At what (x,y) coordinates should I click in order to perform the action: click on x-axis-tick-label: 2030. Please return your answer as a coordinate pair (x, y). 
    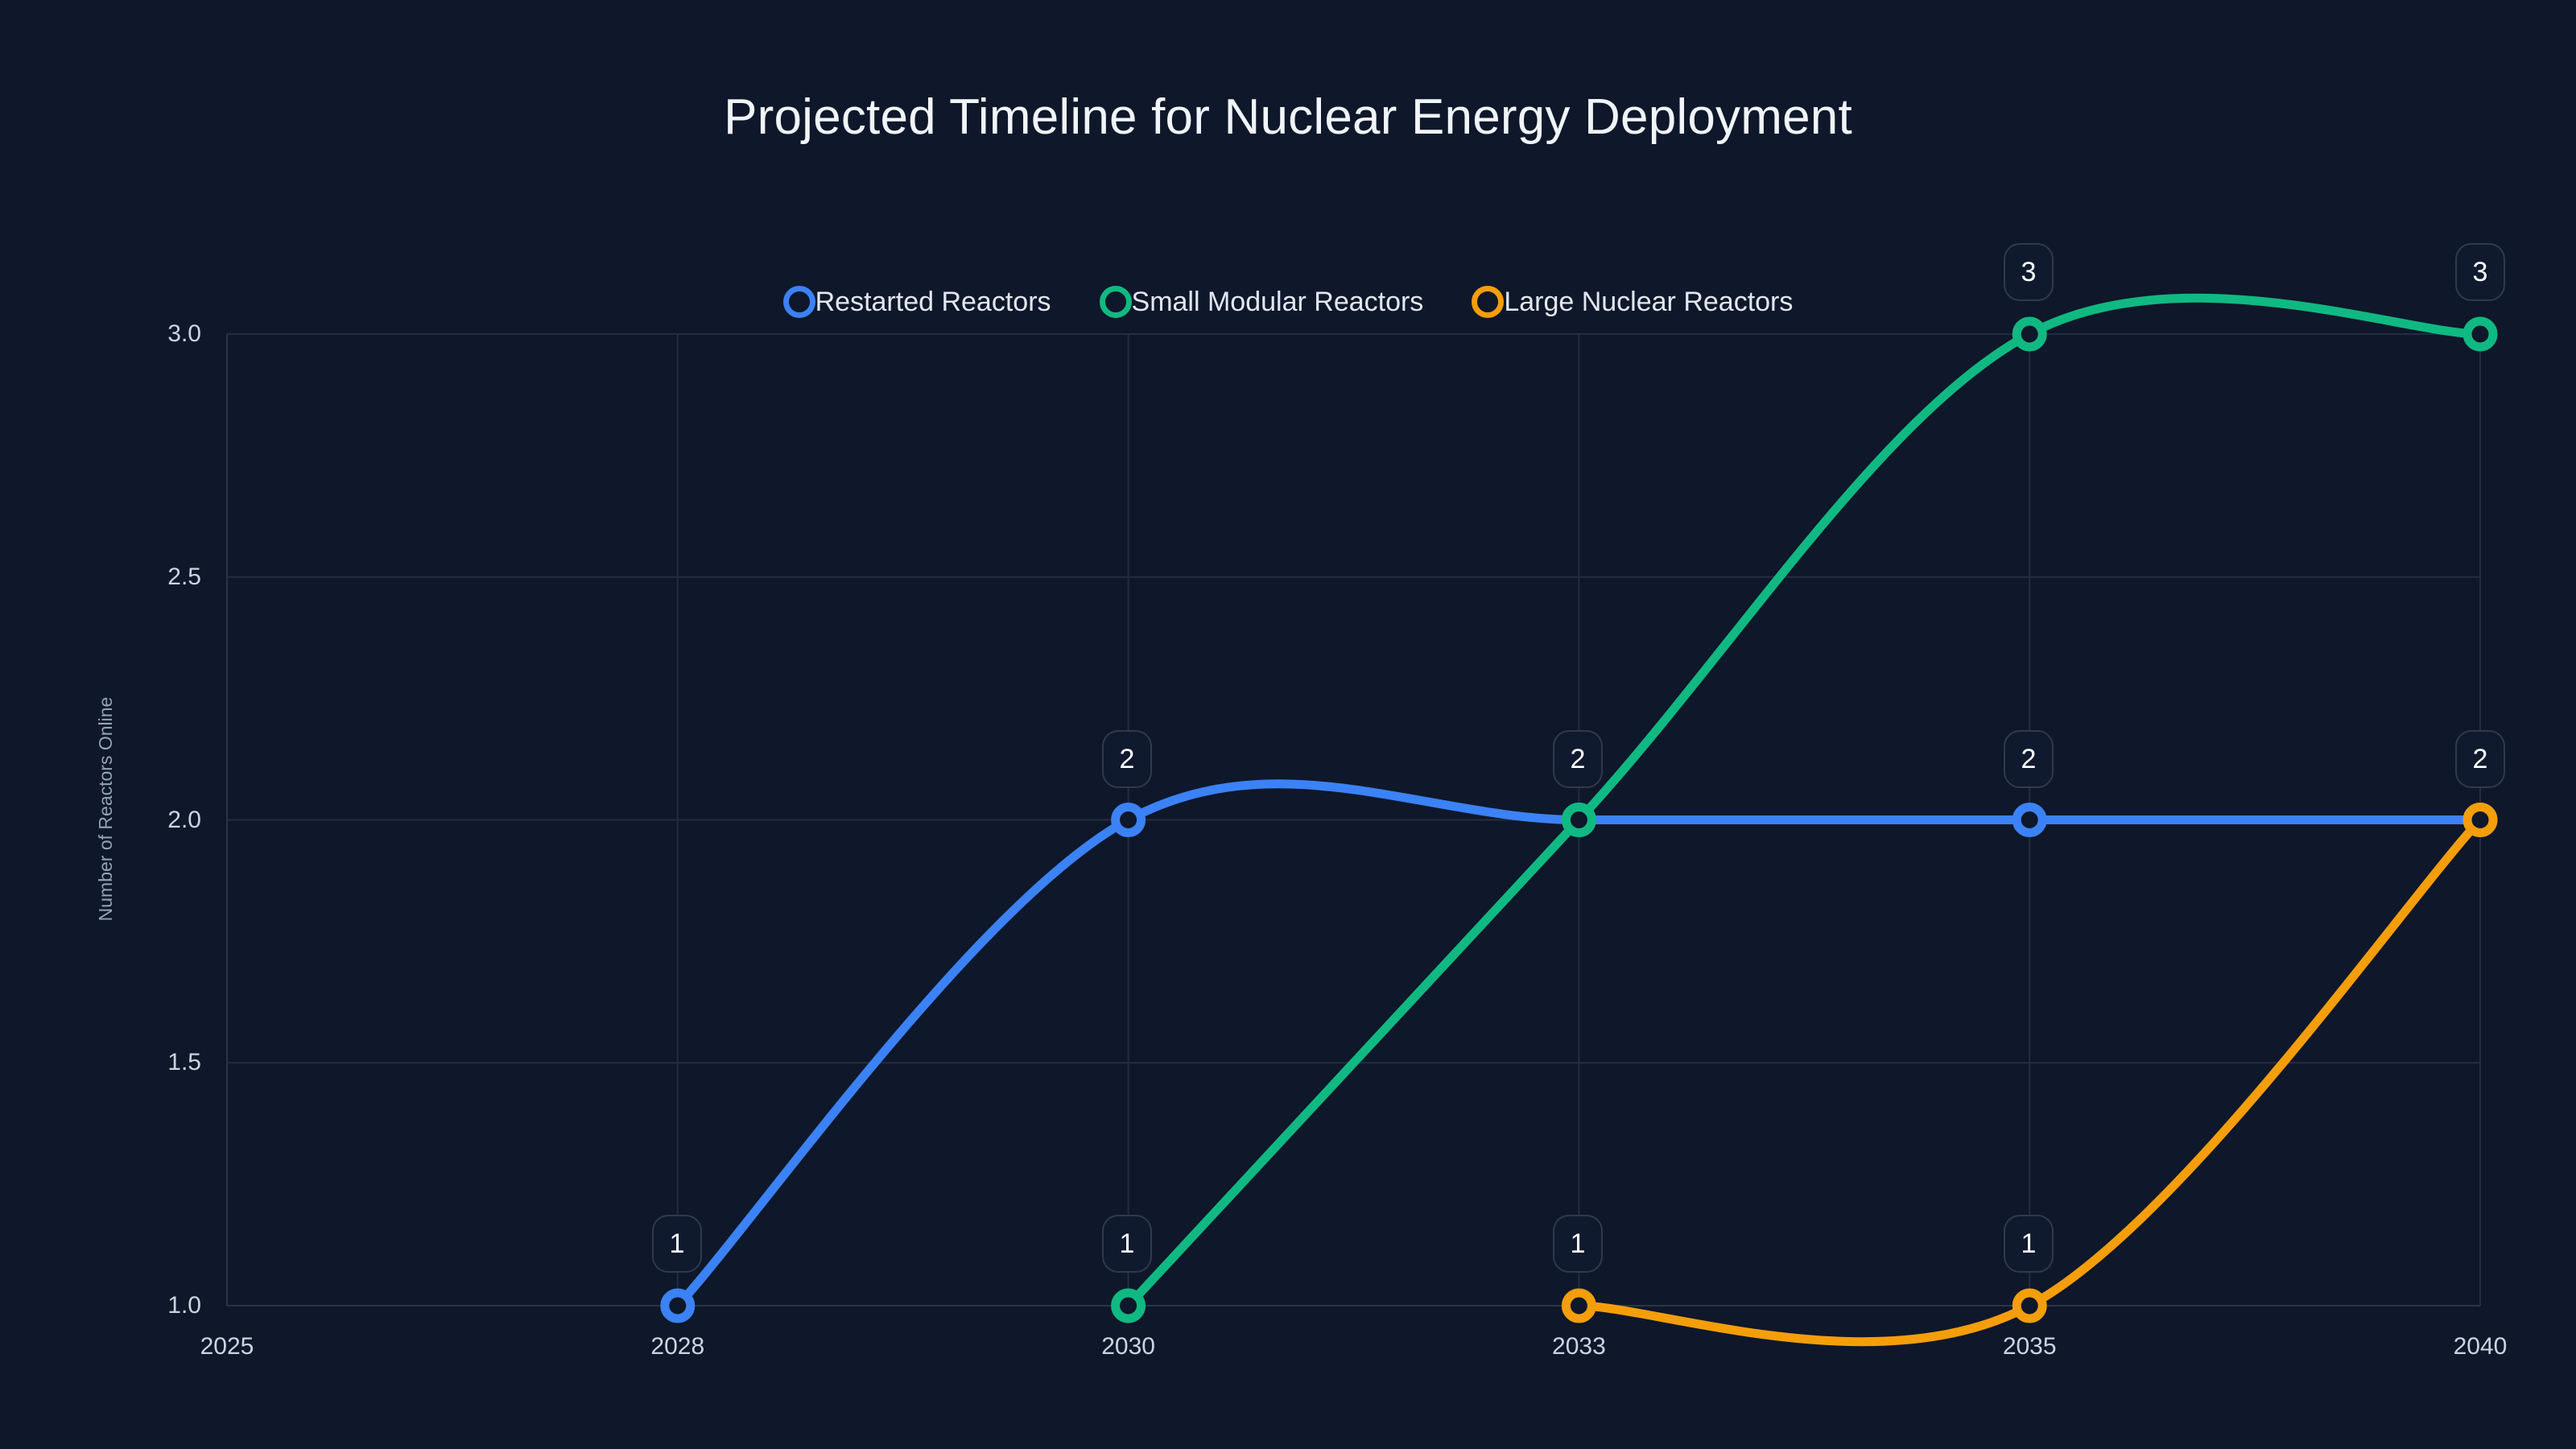
    Looking at the image, I should click on (1128, 1346).